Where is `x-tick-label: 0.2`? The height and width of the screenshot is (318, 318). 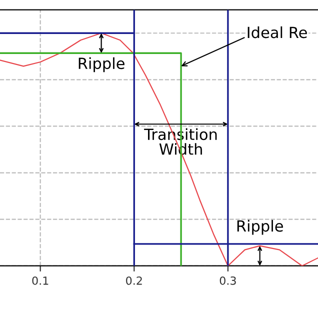 x-tick-label: 0.2 is located at coordinates (134, 280).